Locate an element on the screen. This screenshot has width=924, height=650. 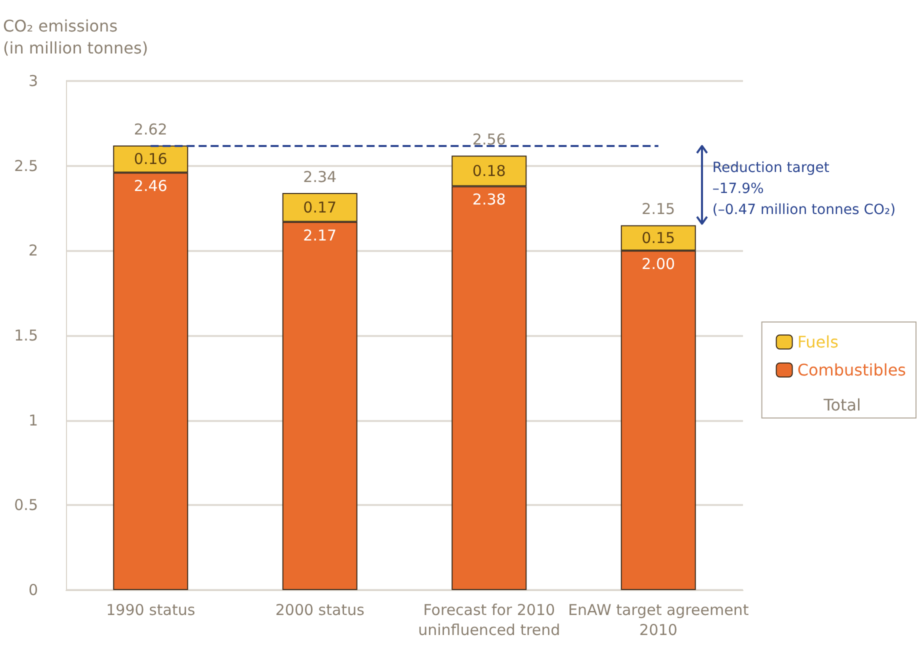
text: Total is located at coordinates (842, 405).